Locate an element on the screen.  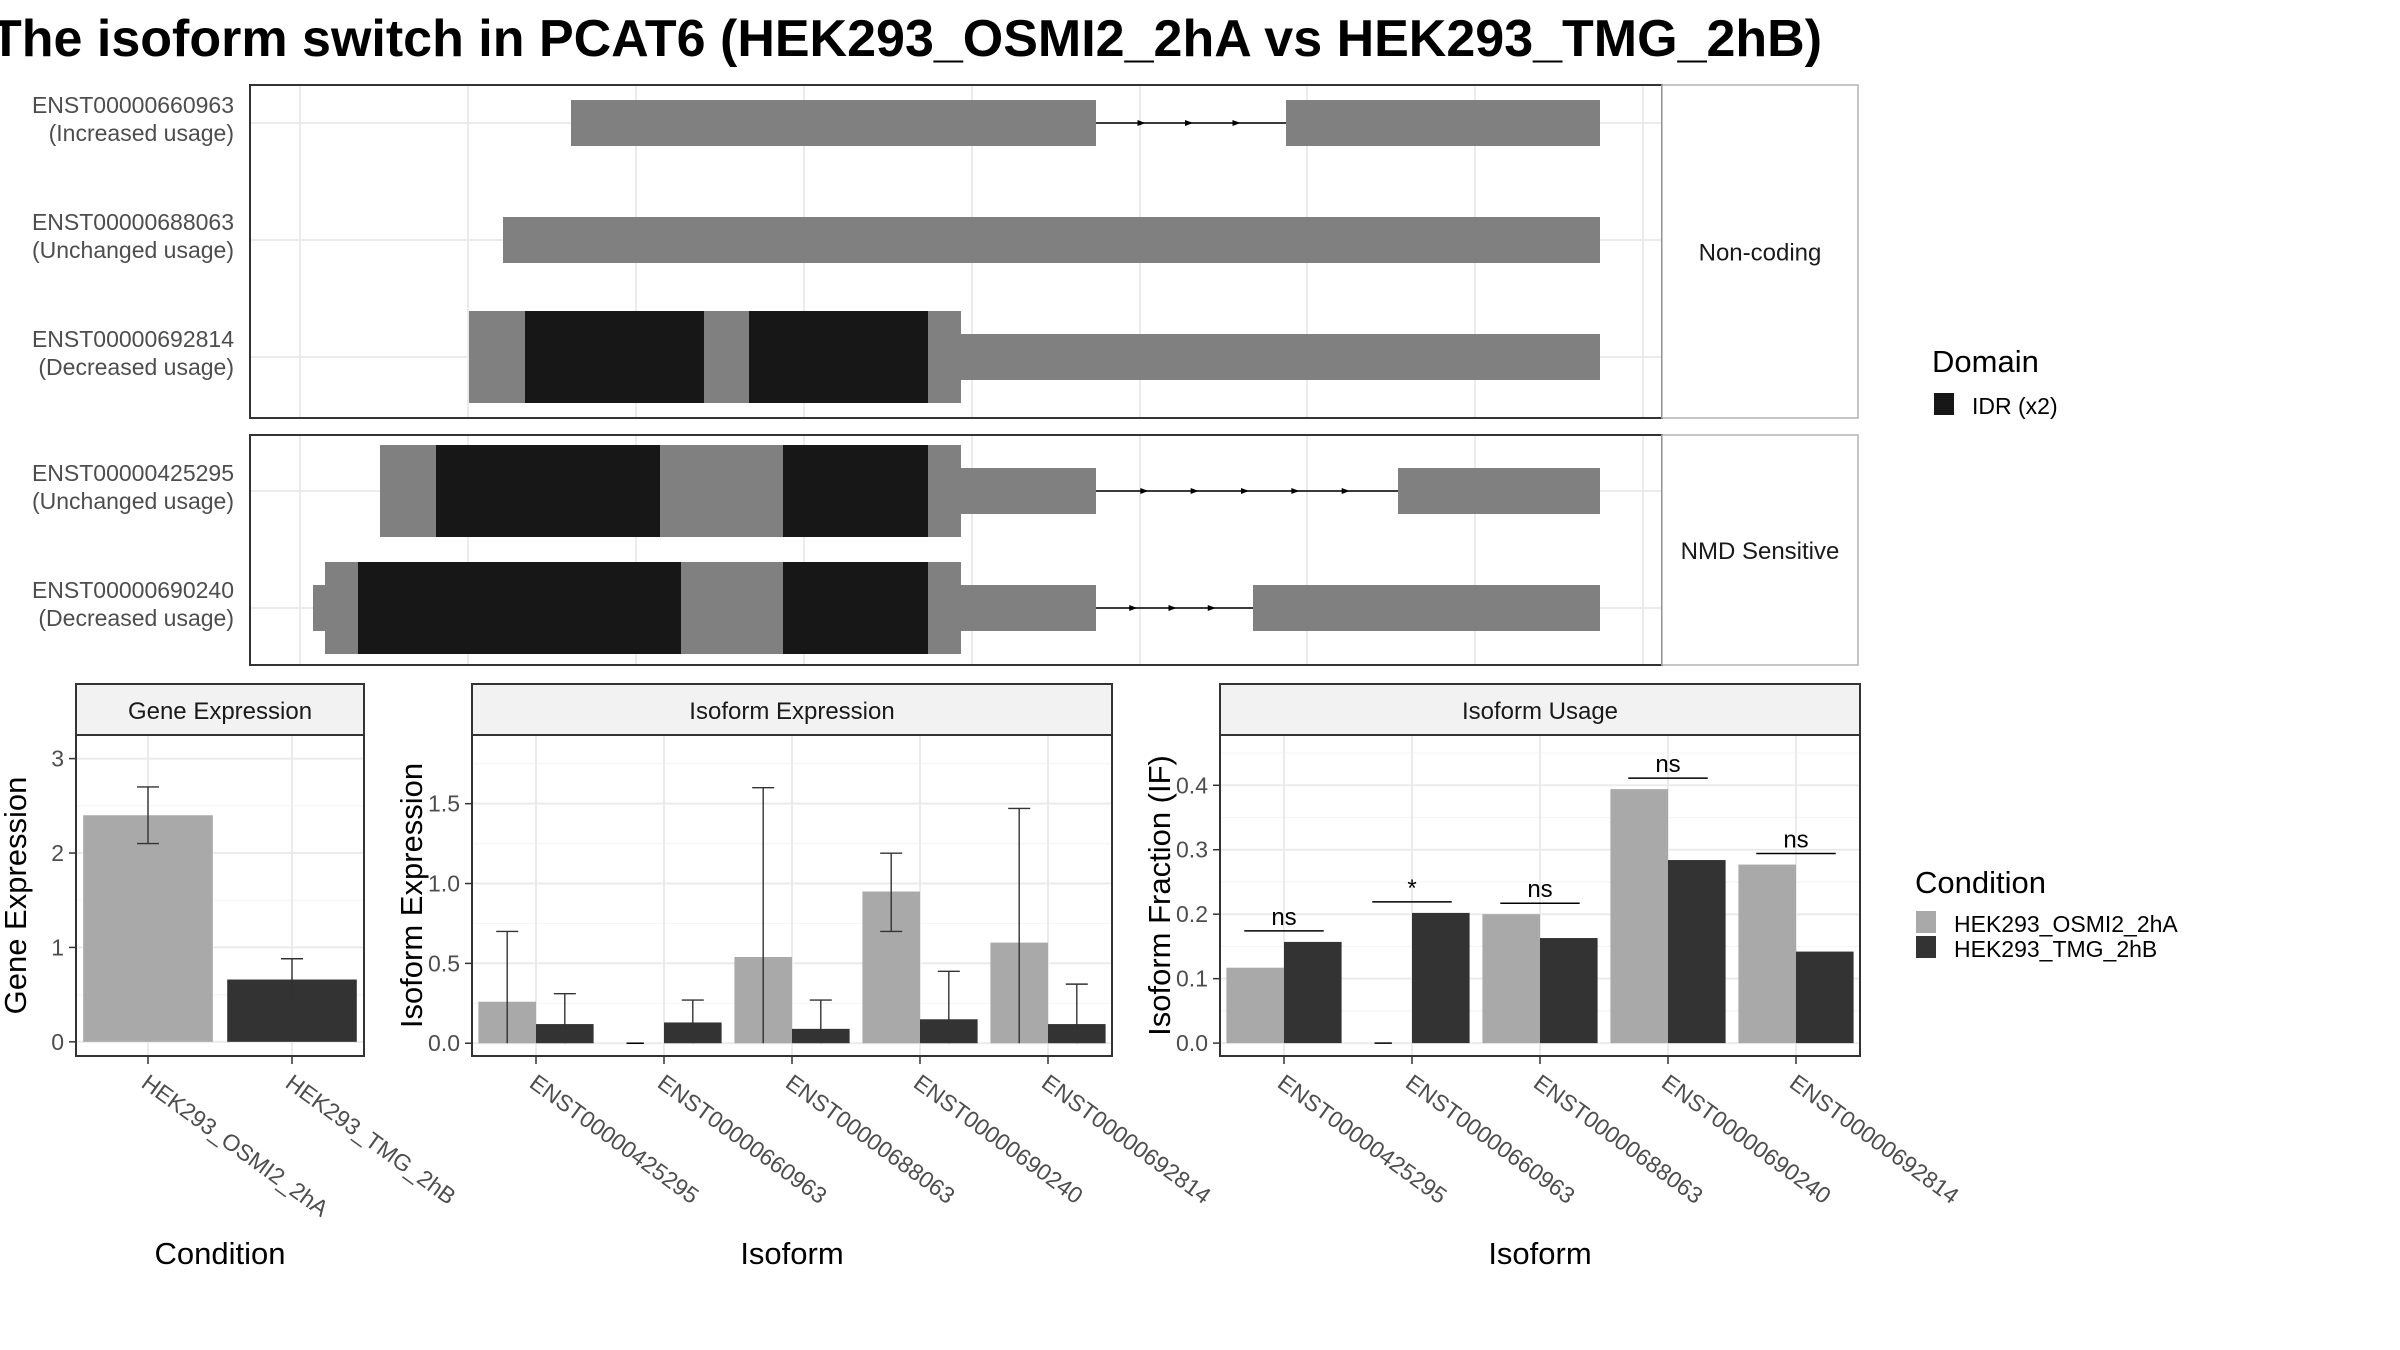
idr-legend-swatch is located at coordinates (1944, 404).